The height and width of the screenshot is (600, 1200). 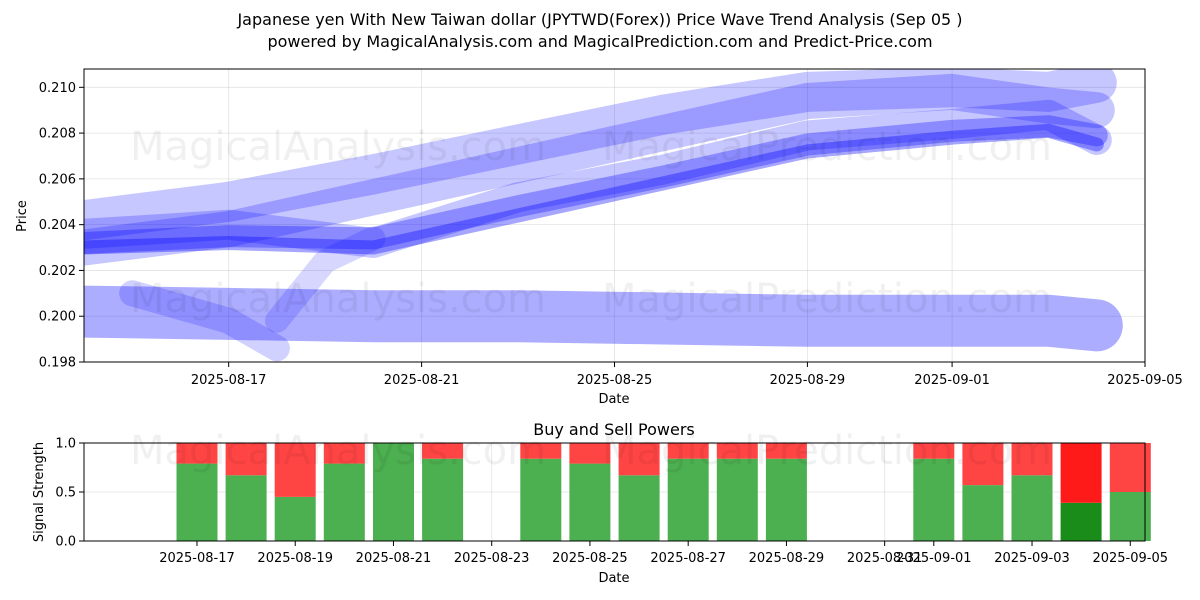 What do you see at coordinates (808, 380) in the screenshot?
I see `price-xtick-label: 2025-08-29` at bounding box center [808, 380].